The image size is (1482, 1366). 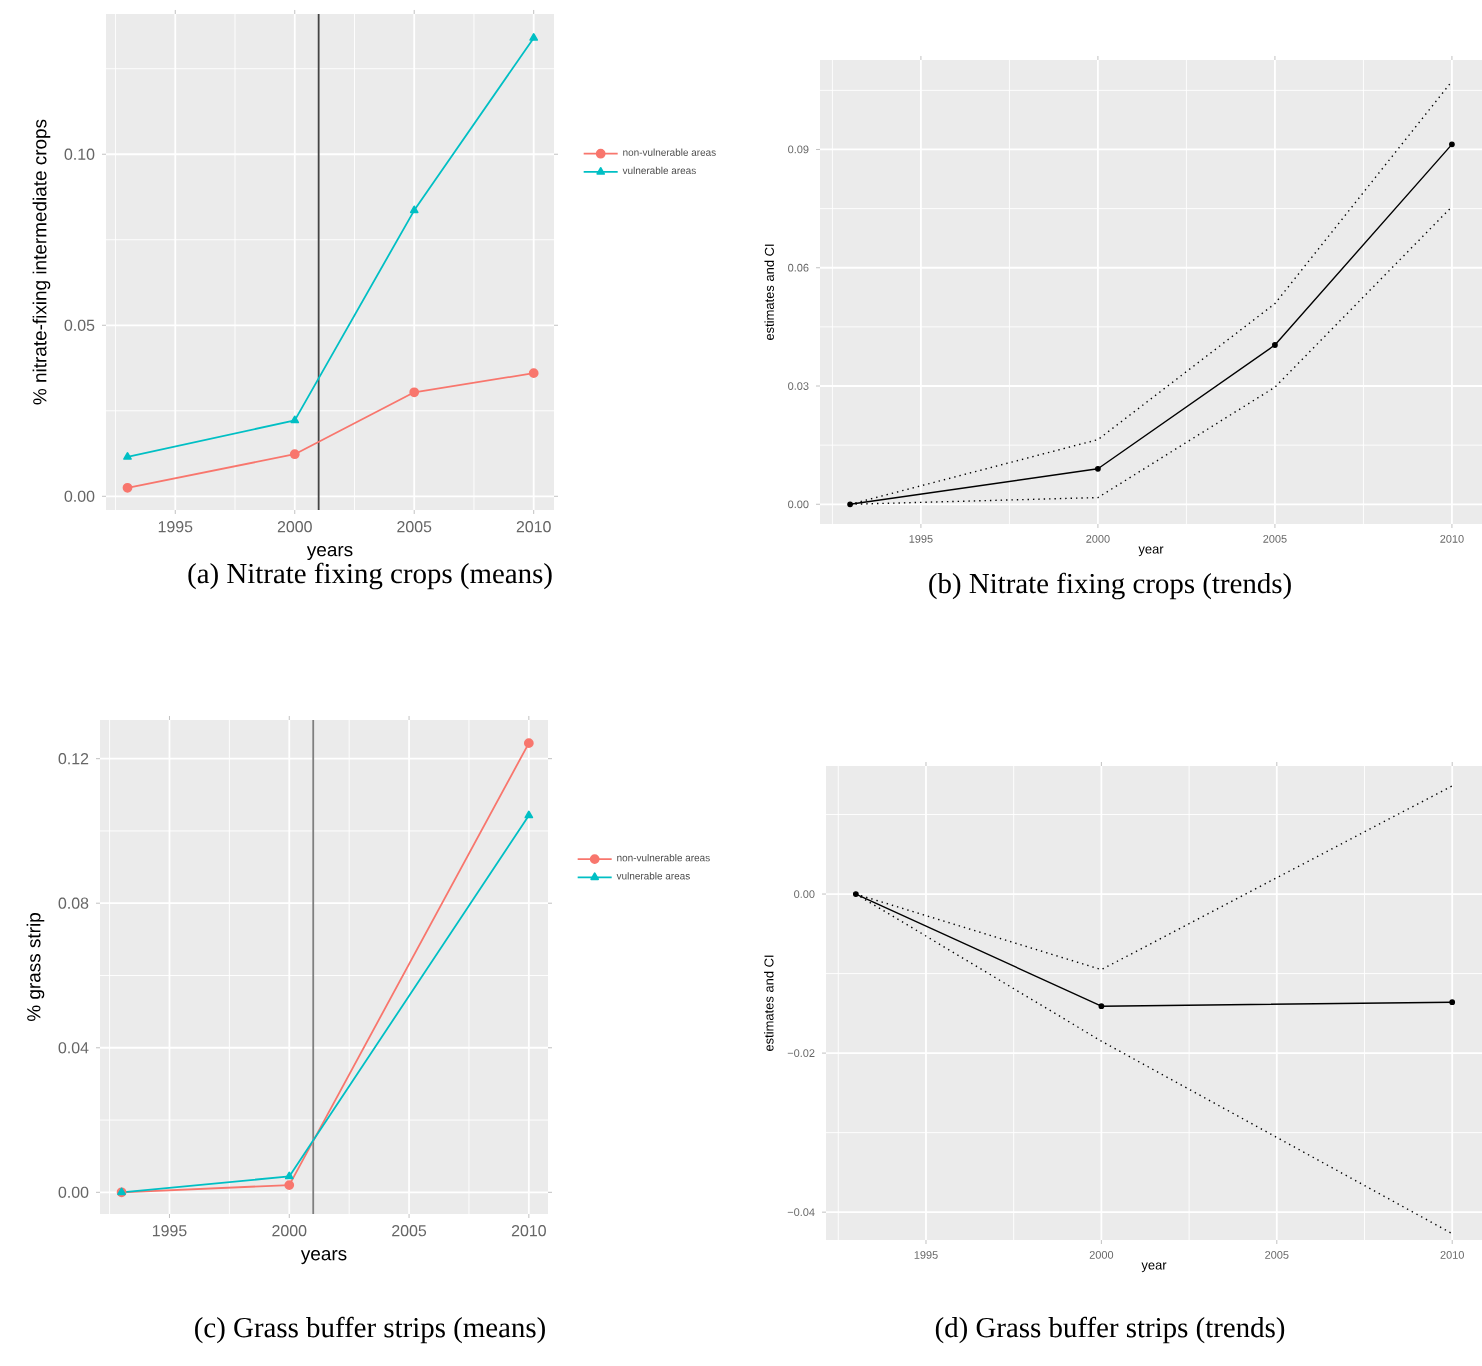 I want to click on y-axis-title: % grass strip, so click(x=35, y=967).